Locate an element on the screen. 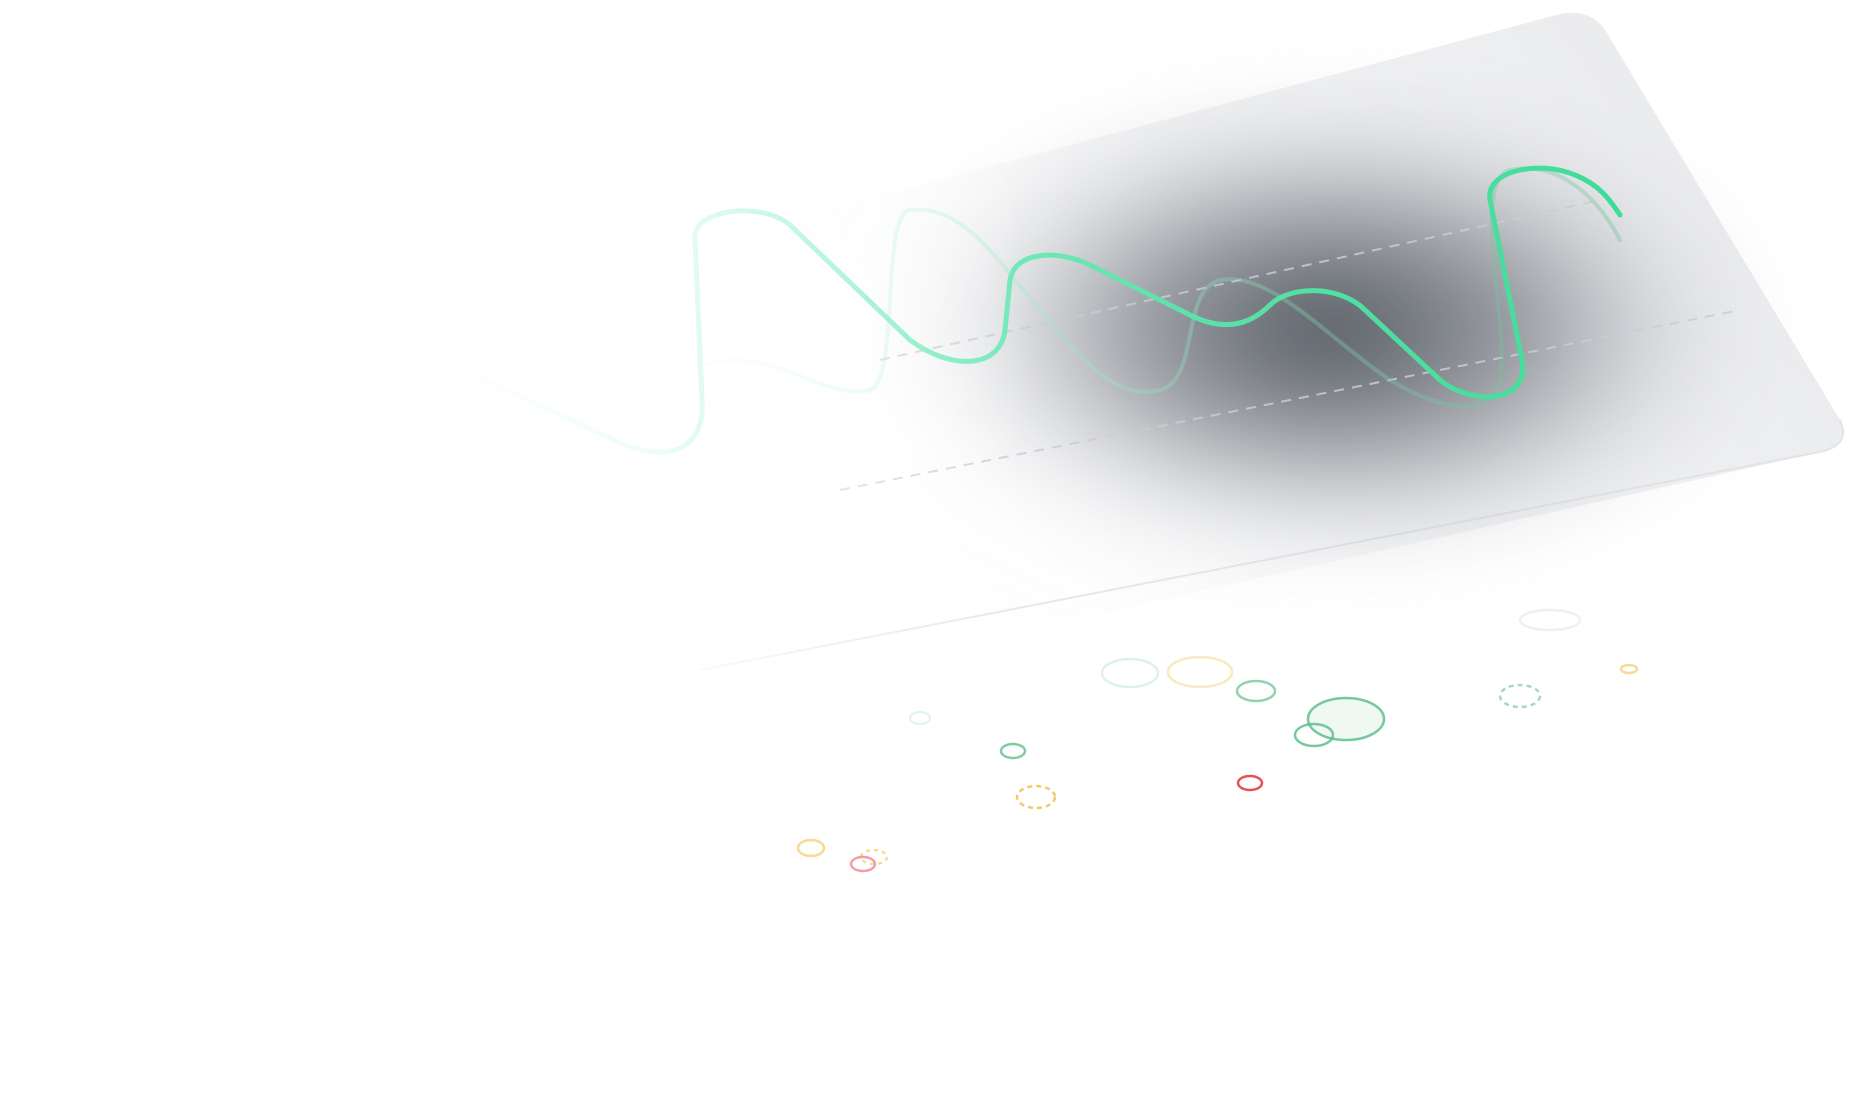  bubble-cluster is located at coordinates (1217, 740).